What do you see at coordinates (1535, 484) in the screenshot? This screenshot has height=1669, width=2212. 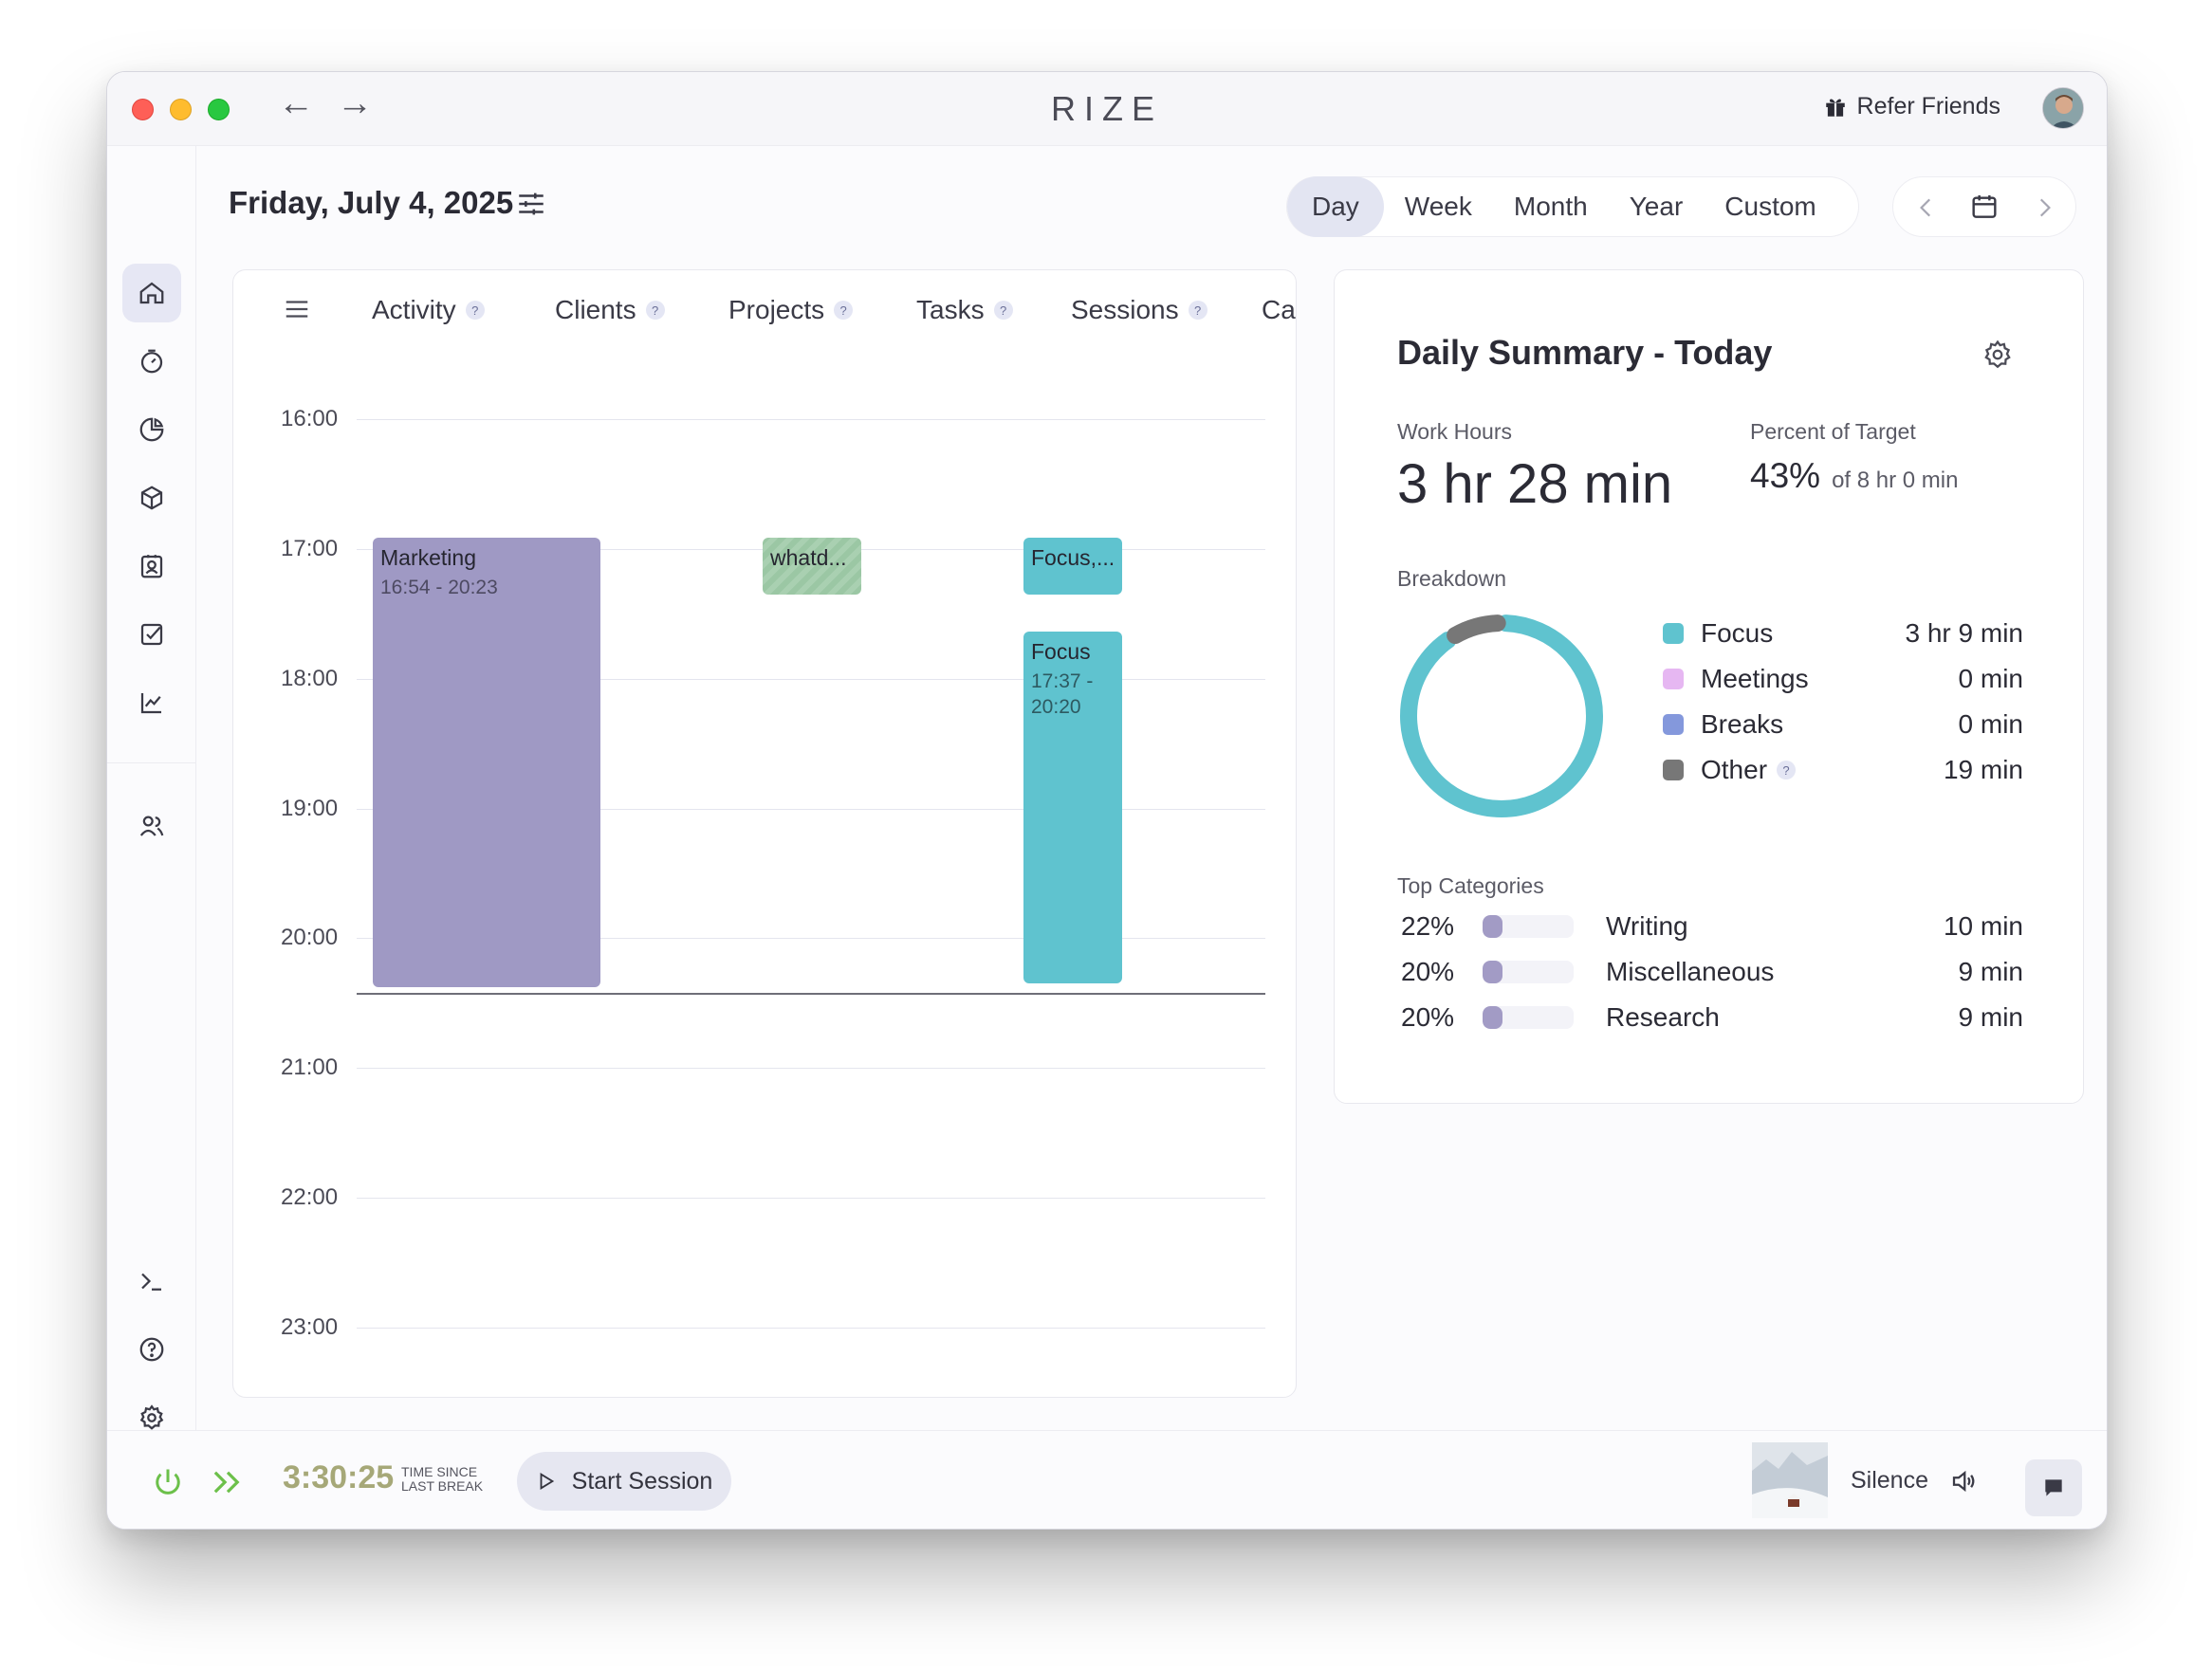 I see `work-hours-value: 3 hr 28 min` at bounding box center [1535, 484].